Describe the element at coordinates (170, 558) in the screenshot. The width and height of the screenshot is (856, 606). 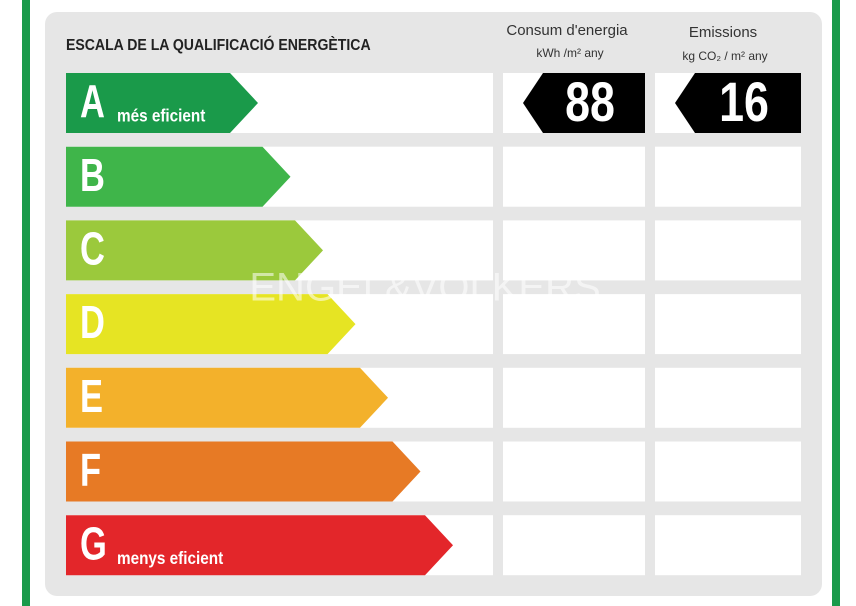
I see `rating-note: menys eficient` at that location.